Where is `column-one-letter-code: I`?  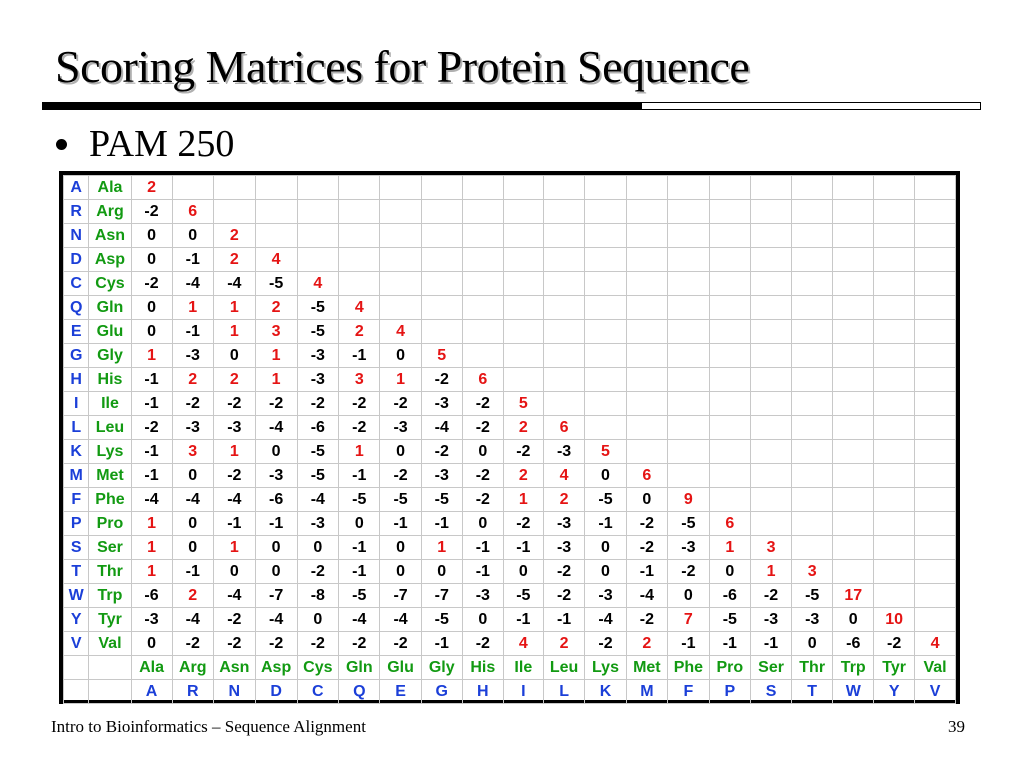
column-one-letter-code: I is located at coordinates (523, 691).